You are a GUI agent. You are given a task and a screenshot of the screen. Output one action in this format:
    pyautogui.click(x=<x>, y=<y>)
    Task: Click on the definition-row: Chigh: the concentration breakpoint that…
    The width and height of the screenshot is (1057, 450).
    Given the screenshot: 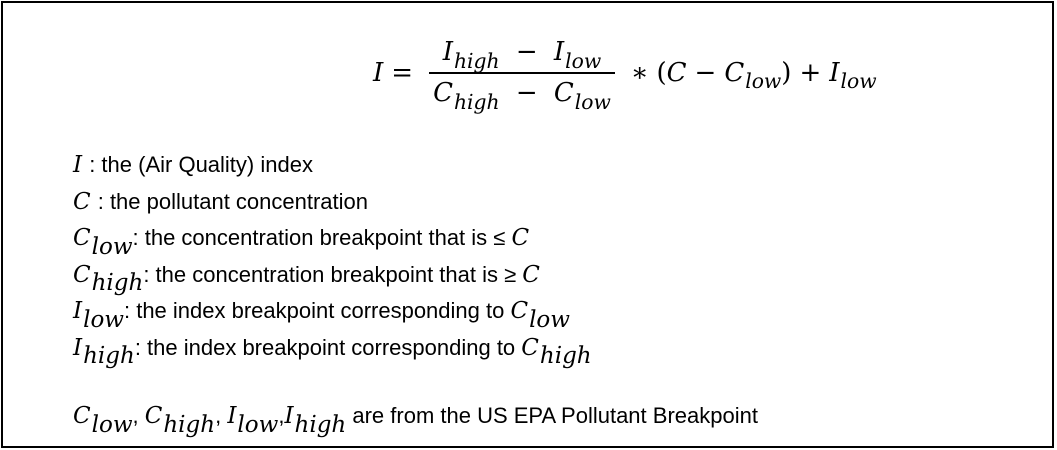 What is the action you would take?
    pyautogui.click(x=332, y=277)
    